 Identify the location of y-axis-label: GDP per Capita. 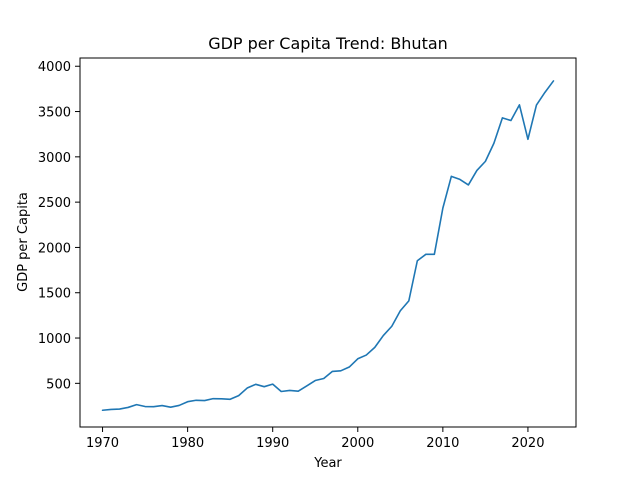
(23, 242).